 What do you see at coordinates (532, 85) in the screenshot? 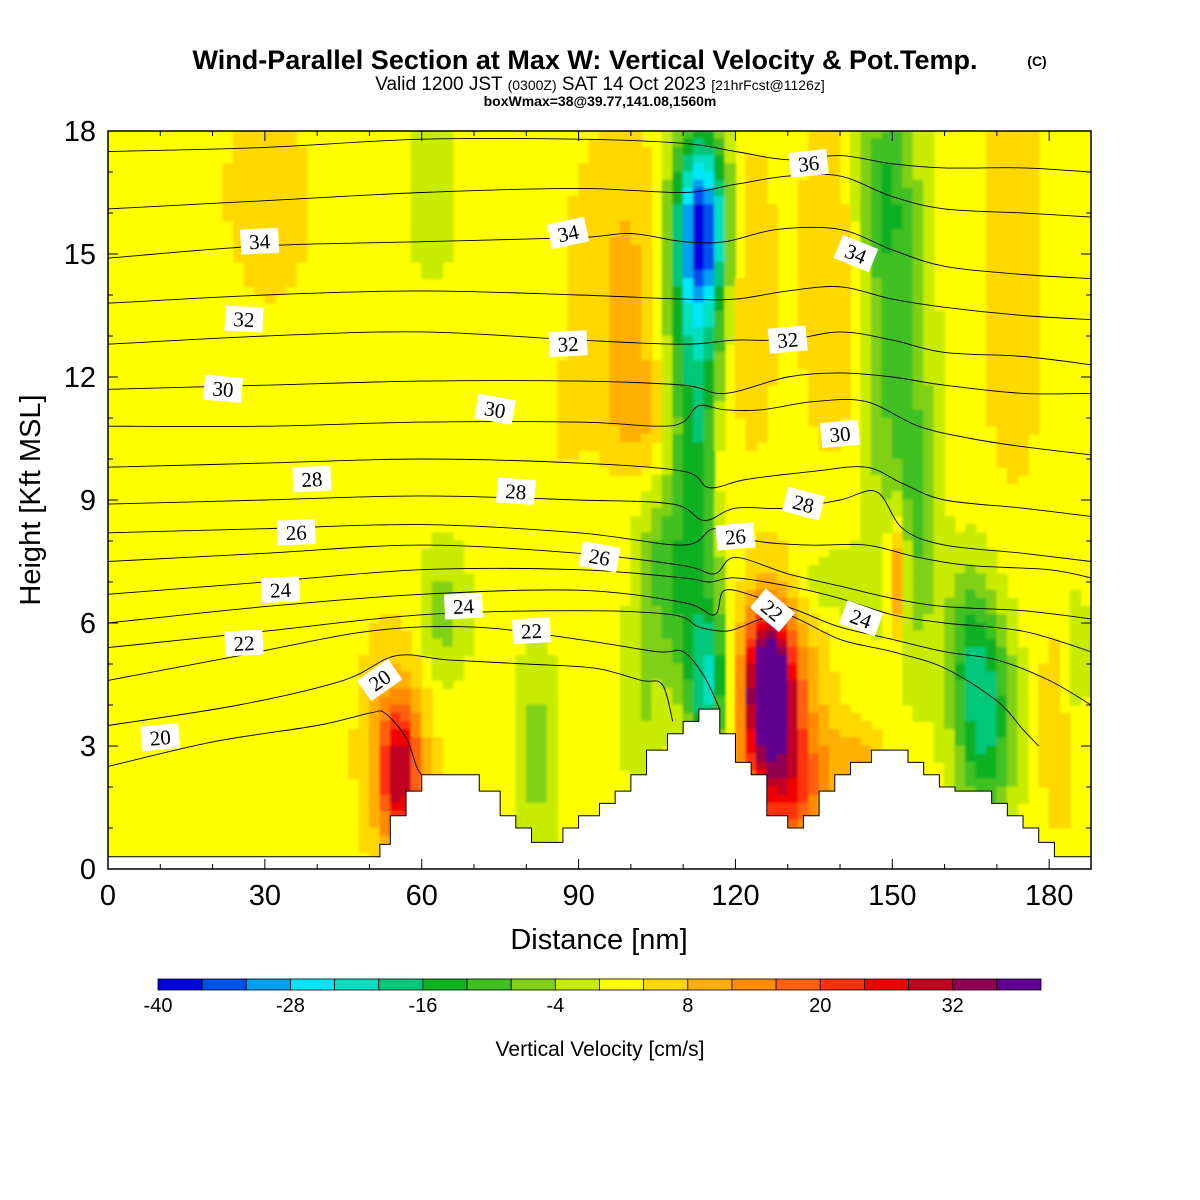
I see `subtitle-utc: (0300Z)` at bounding box center [532, 85].